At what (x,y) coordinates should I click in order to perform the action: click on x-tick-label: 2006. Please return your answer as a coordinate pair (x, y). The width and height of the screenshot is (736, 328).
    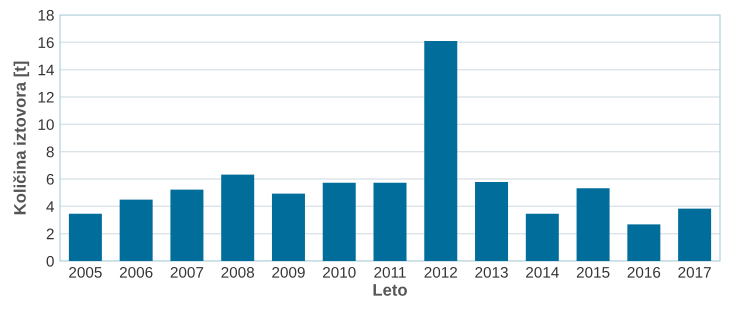
    Looking at the image, I should click on (136, 272).